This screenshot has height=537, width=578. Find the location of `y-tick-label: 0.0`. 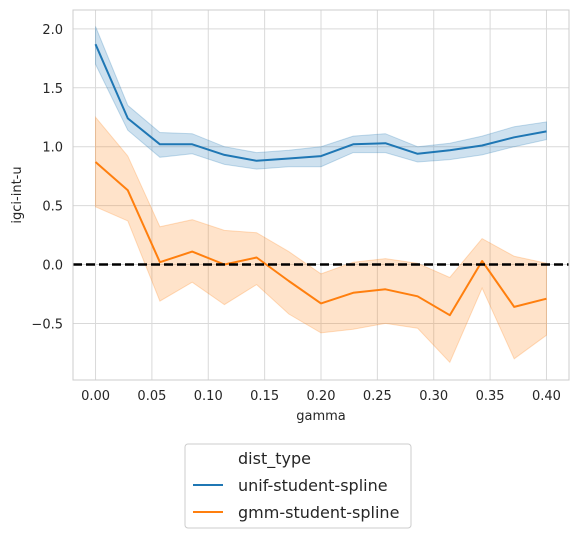

y-tick-label: 0.0 is located at coordinates (52, 266).